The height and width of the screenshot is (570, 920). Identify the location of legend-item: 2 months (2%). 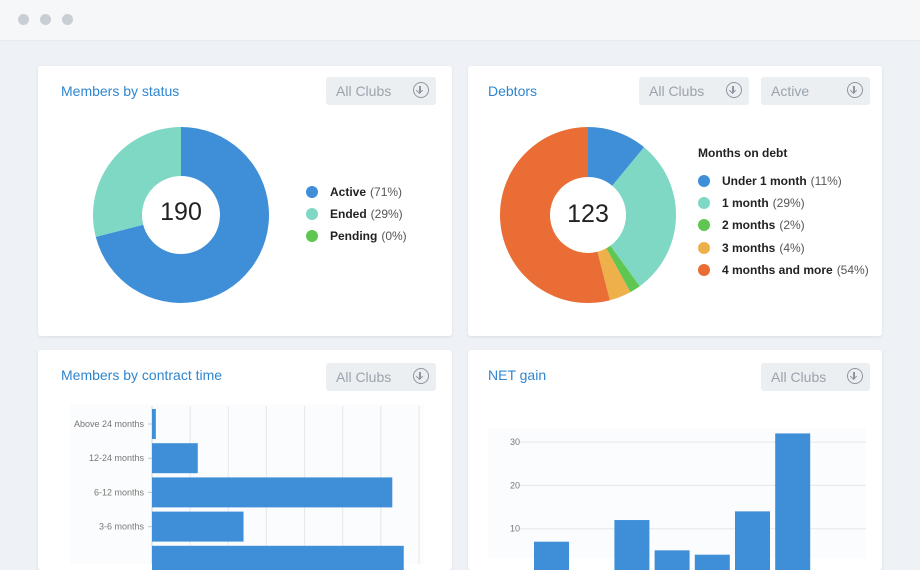
(783, 225).